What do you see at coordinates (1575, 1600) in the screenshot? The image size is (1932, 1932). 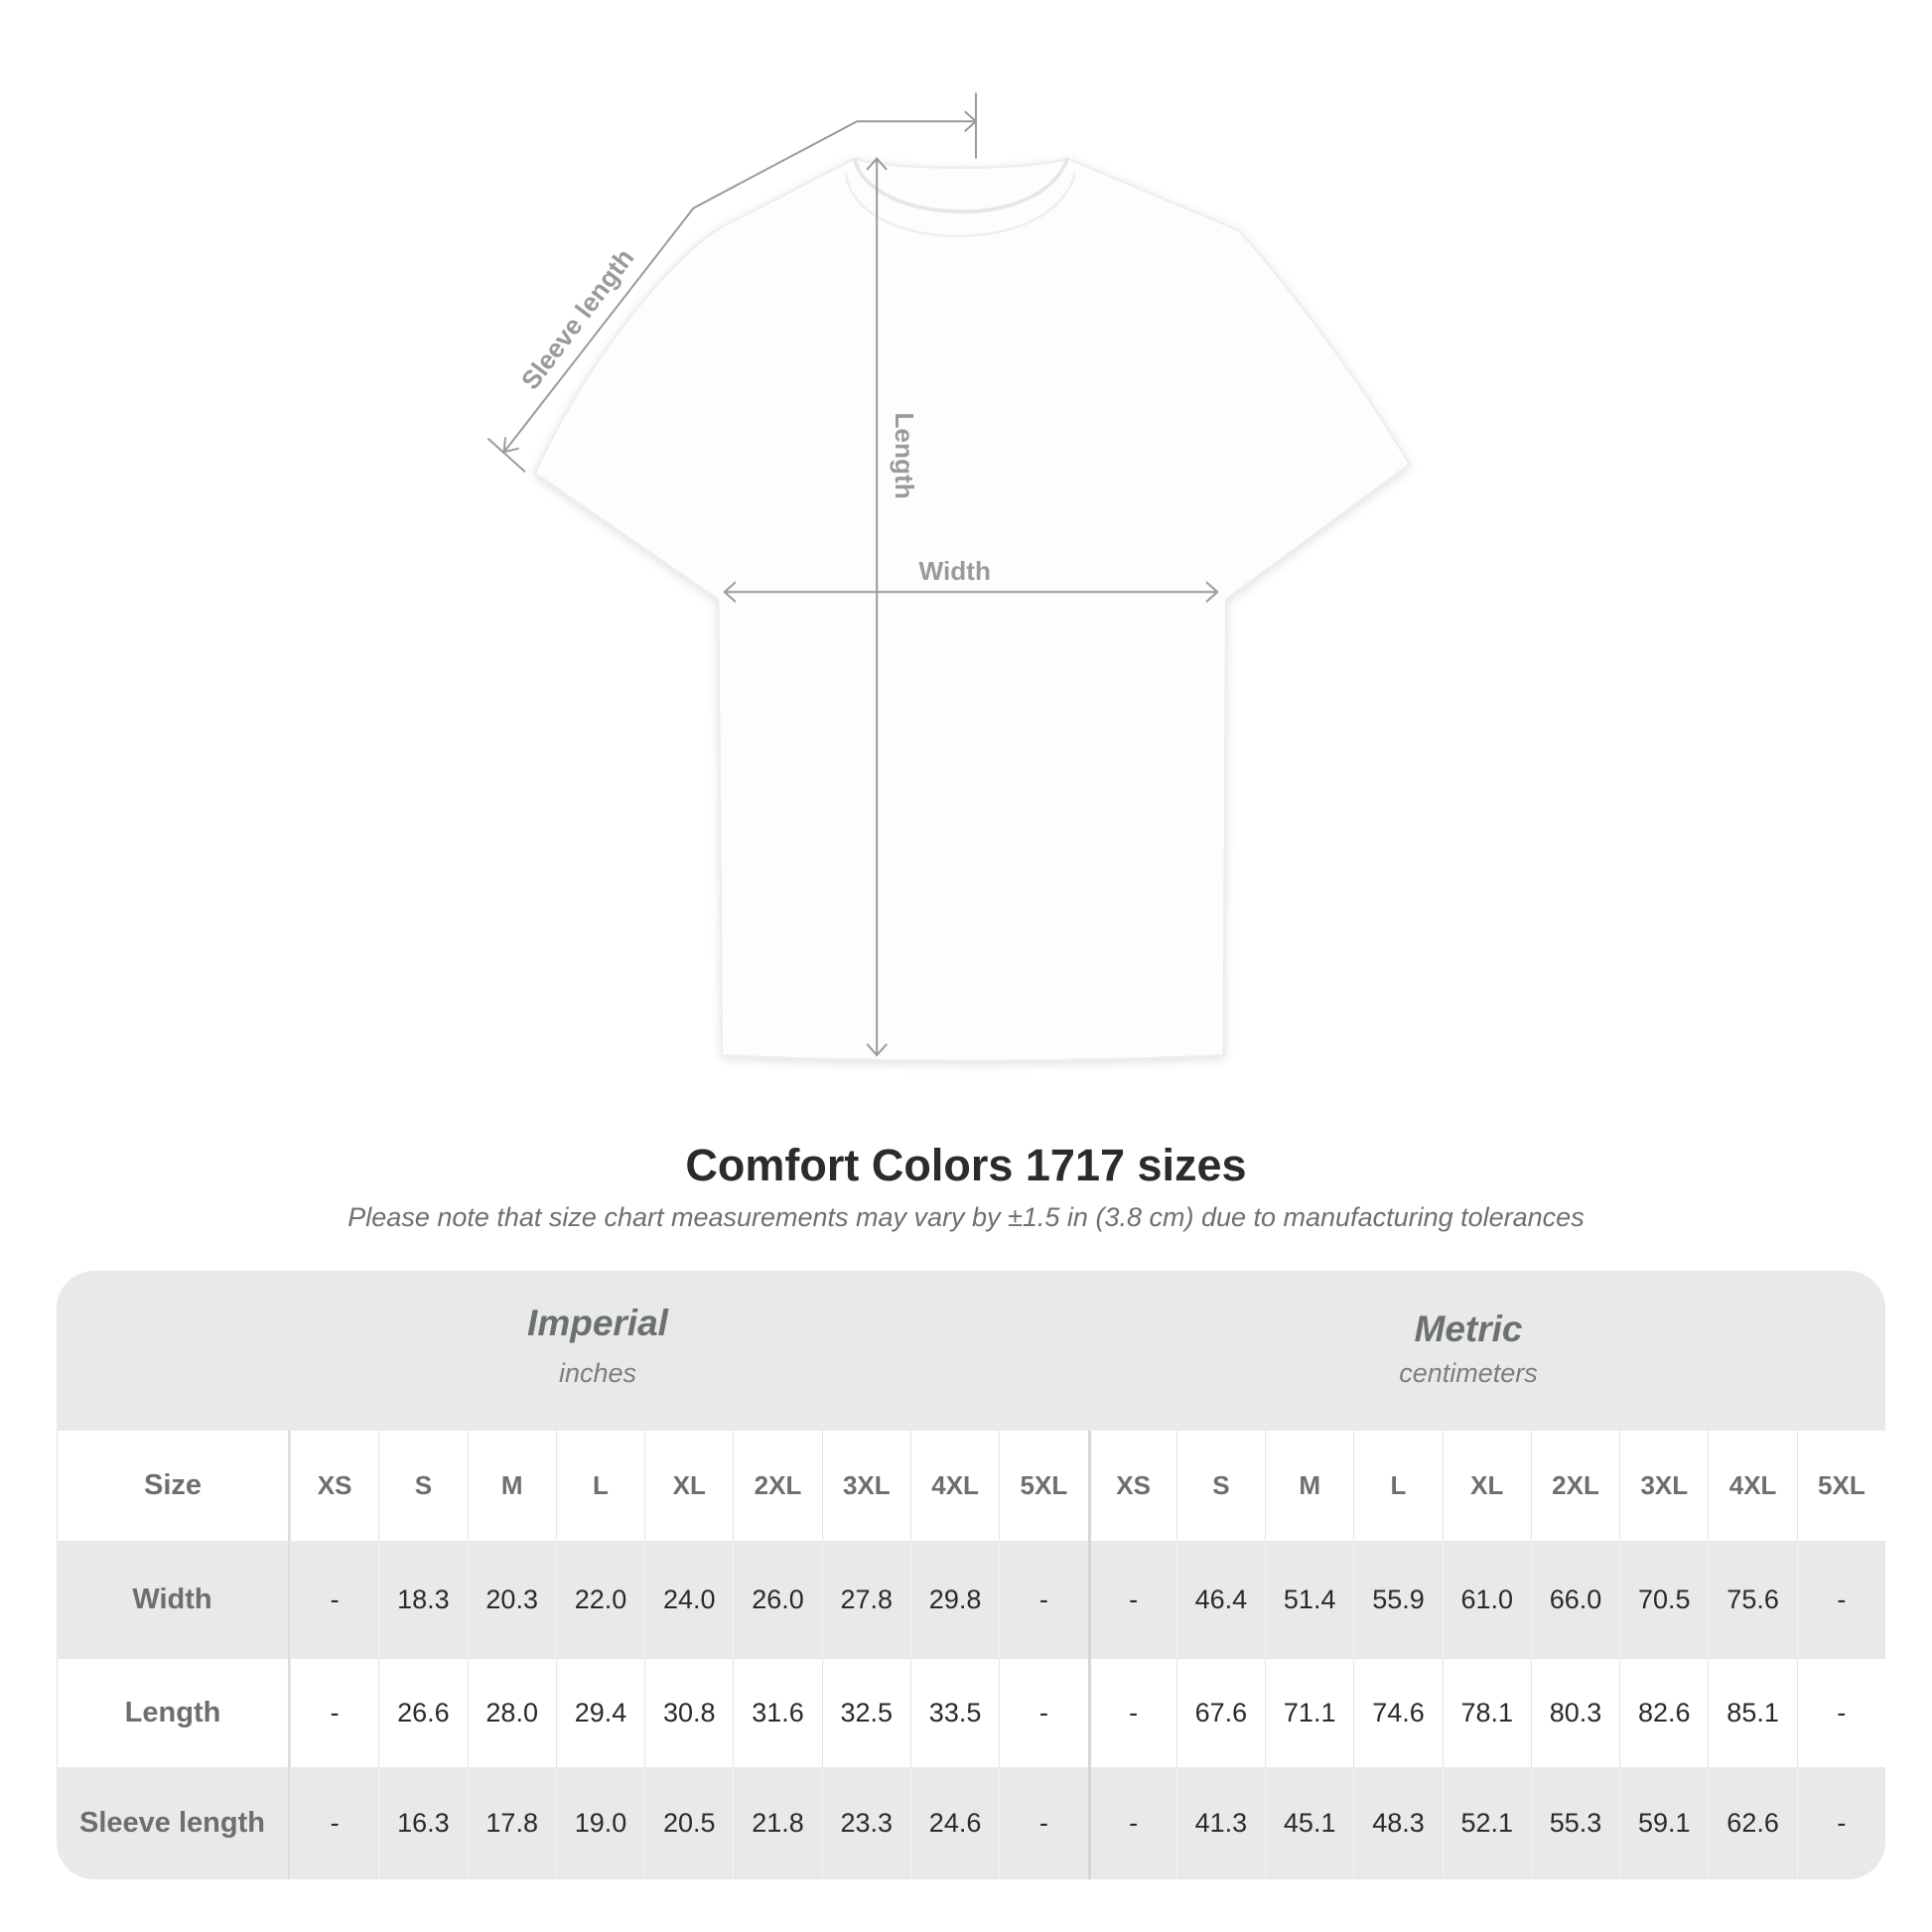 I see `metric-value-cell: 66.0` at bounding box center [1575, 1600].